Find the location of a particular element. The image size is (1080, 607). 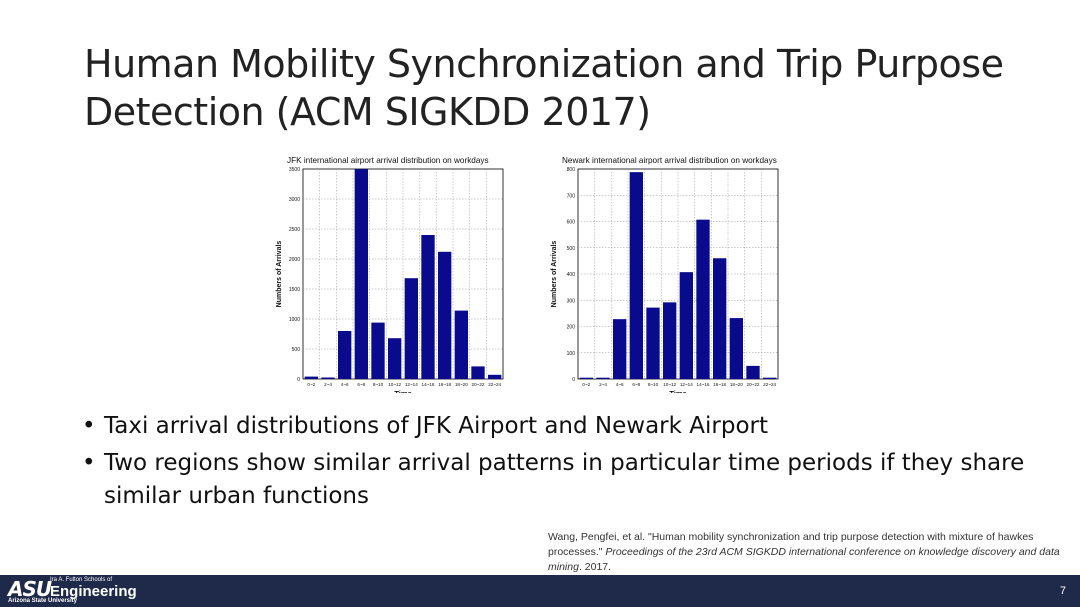

newark-ytick-label: 600 is located at coordinates (571, 223).